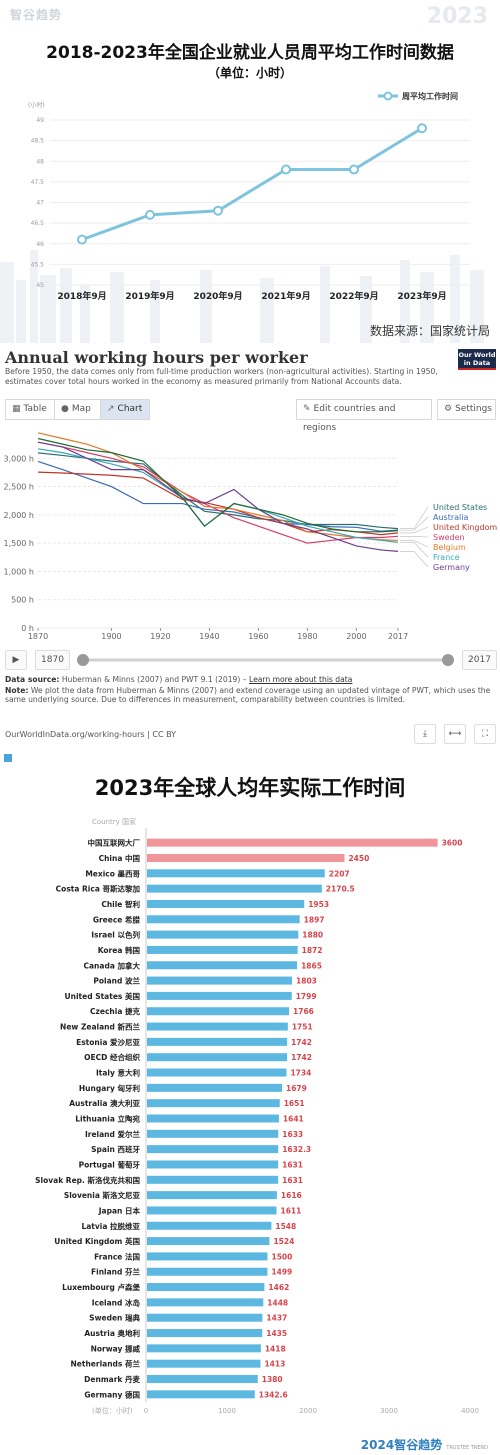  What do you see at coordinates (307, 636) in the screenshot?
I see `x-tick-label: 1980` at bounding box center [307, 636].